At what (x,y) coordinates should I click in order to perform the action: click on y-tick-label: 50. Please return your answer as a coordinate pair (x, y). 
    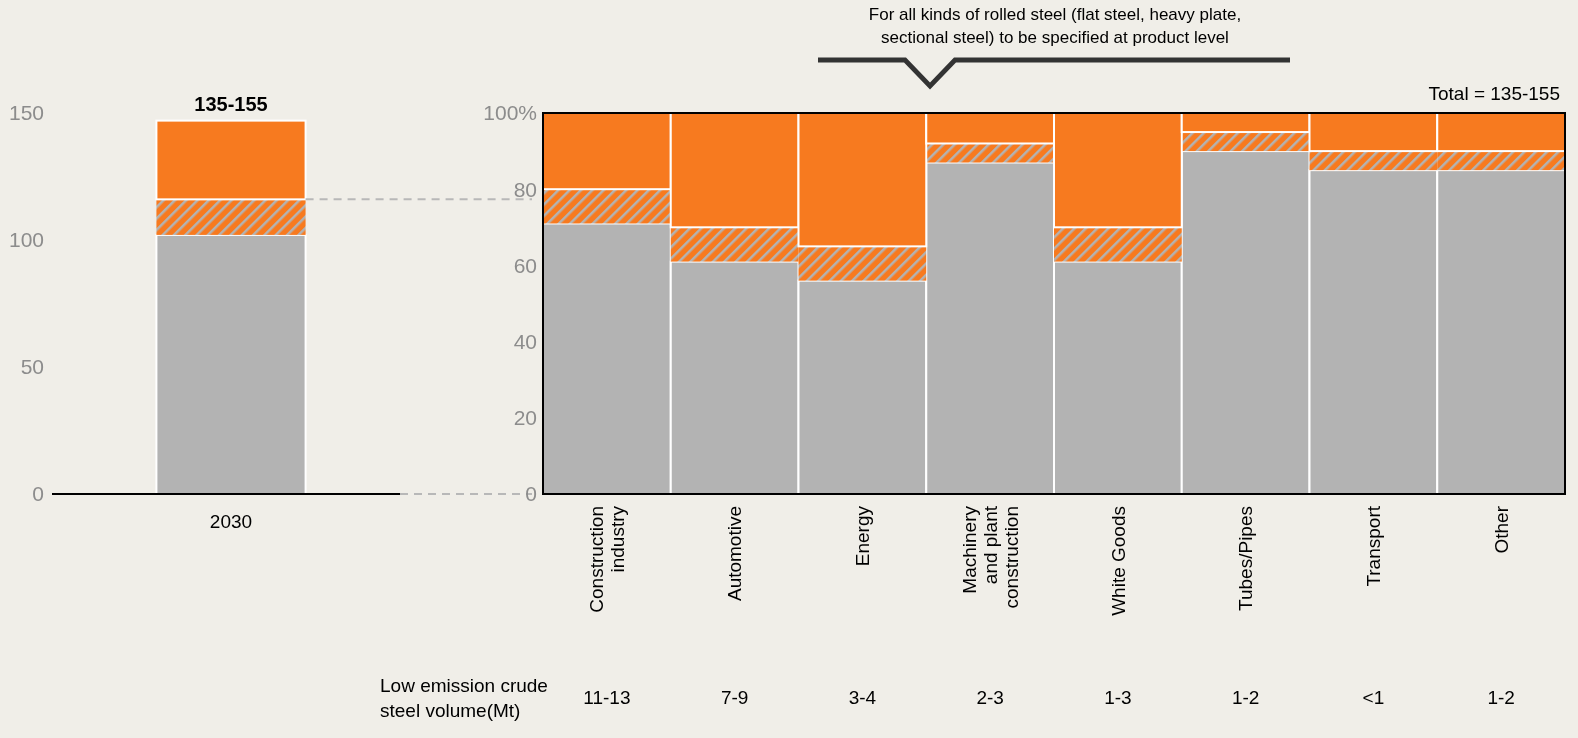
    Looking at the image, I should click on (32, 367).